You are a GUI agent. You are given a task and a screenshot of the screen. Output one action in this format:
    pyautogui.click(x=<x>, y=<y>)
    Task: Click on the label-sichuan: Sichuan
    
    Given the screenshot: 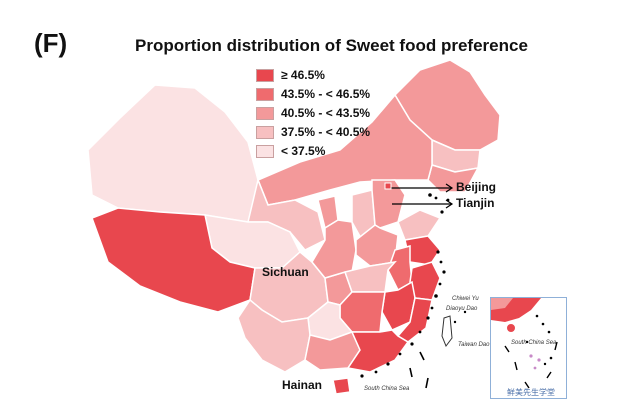 What is the action you would take?
    pyautogui.click(x=285, y=272)
    